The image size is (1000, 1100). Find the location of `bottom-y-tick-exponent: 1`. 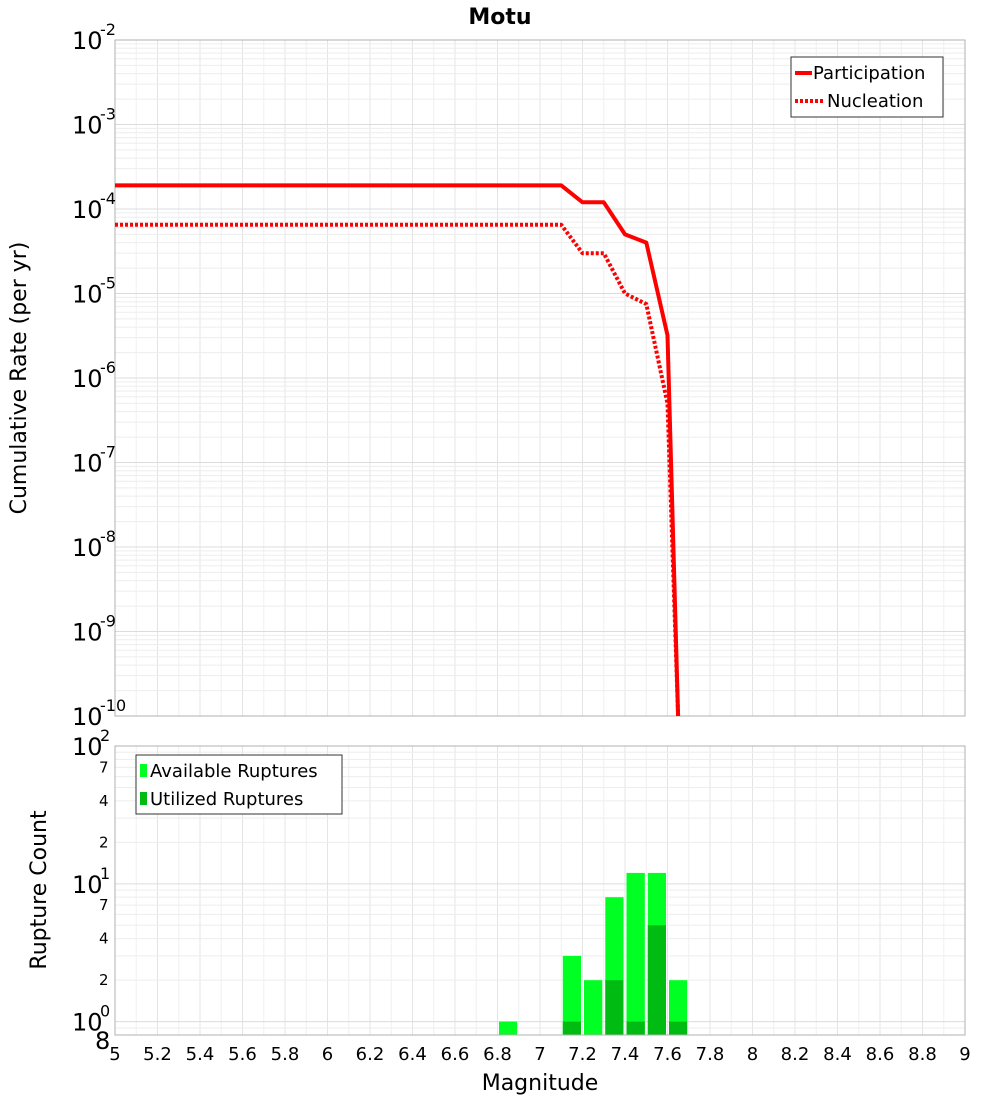

bottom-y-tick-exponent: 1 is located at coordinates (105, 873).